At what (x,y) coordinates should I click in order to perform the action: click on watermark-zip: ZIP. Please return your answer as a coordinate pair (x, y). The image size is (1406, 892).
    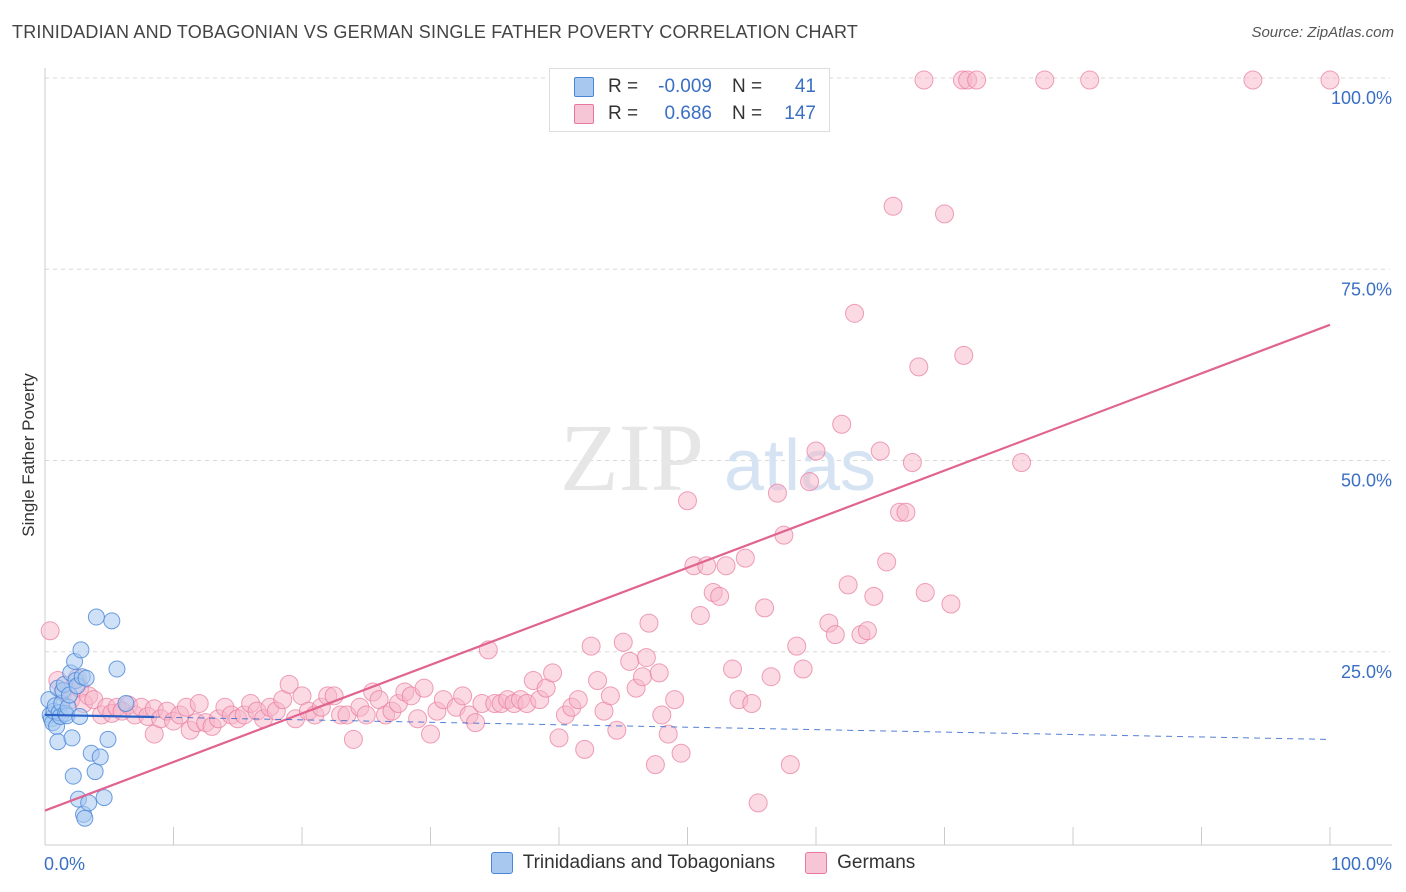
    Looking at the image, I should click on (632, 457).